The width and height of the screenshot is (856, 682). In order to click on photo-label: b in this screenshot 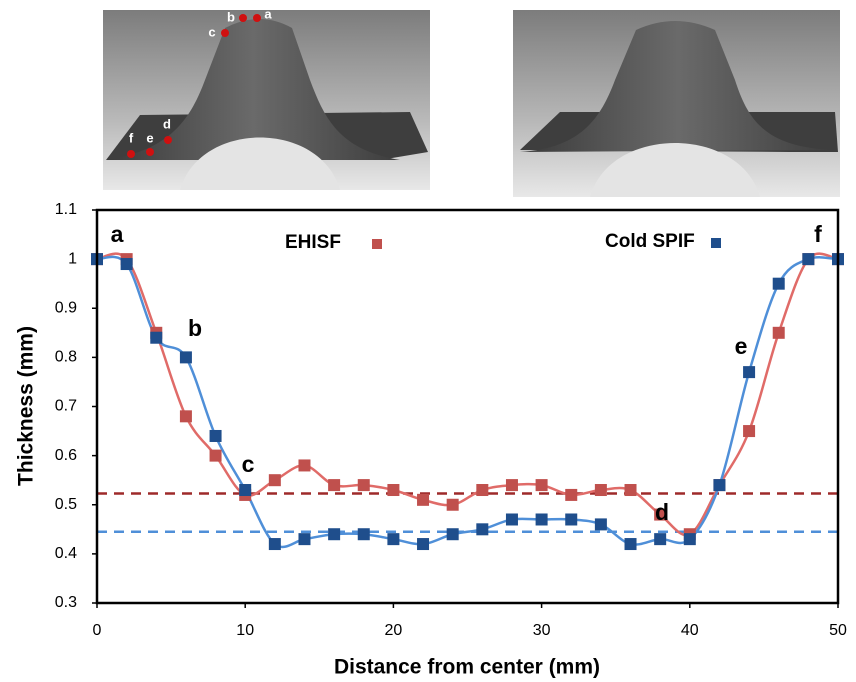, I will do `click(231, 16)`.